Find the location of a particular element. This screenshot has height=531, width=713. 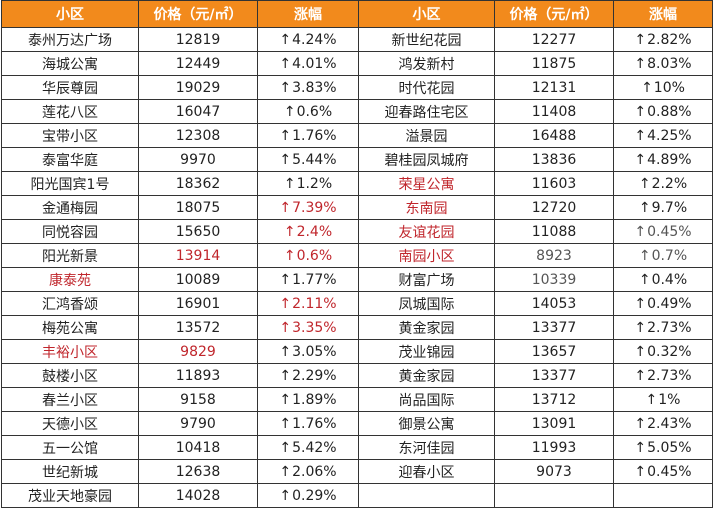

table-row: 世纪新城 12638 ↑2.06% 迎春小区 9073 ↑0.45% is located at coordinates (357, 471).